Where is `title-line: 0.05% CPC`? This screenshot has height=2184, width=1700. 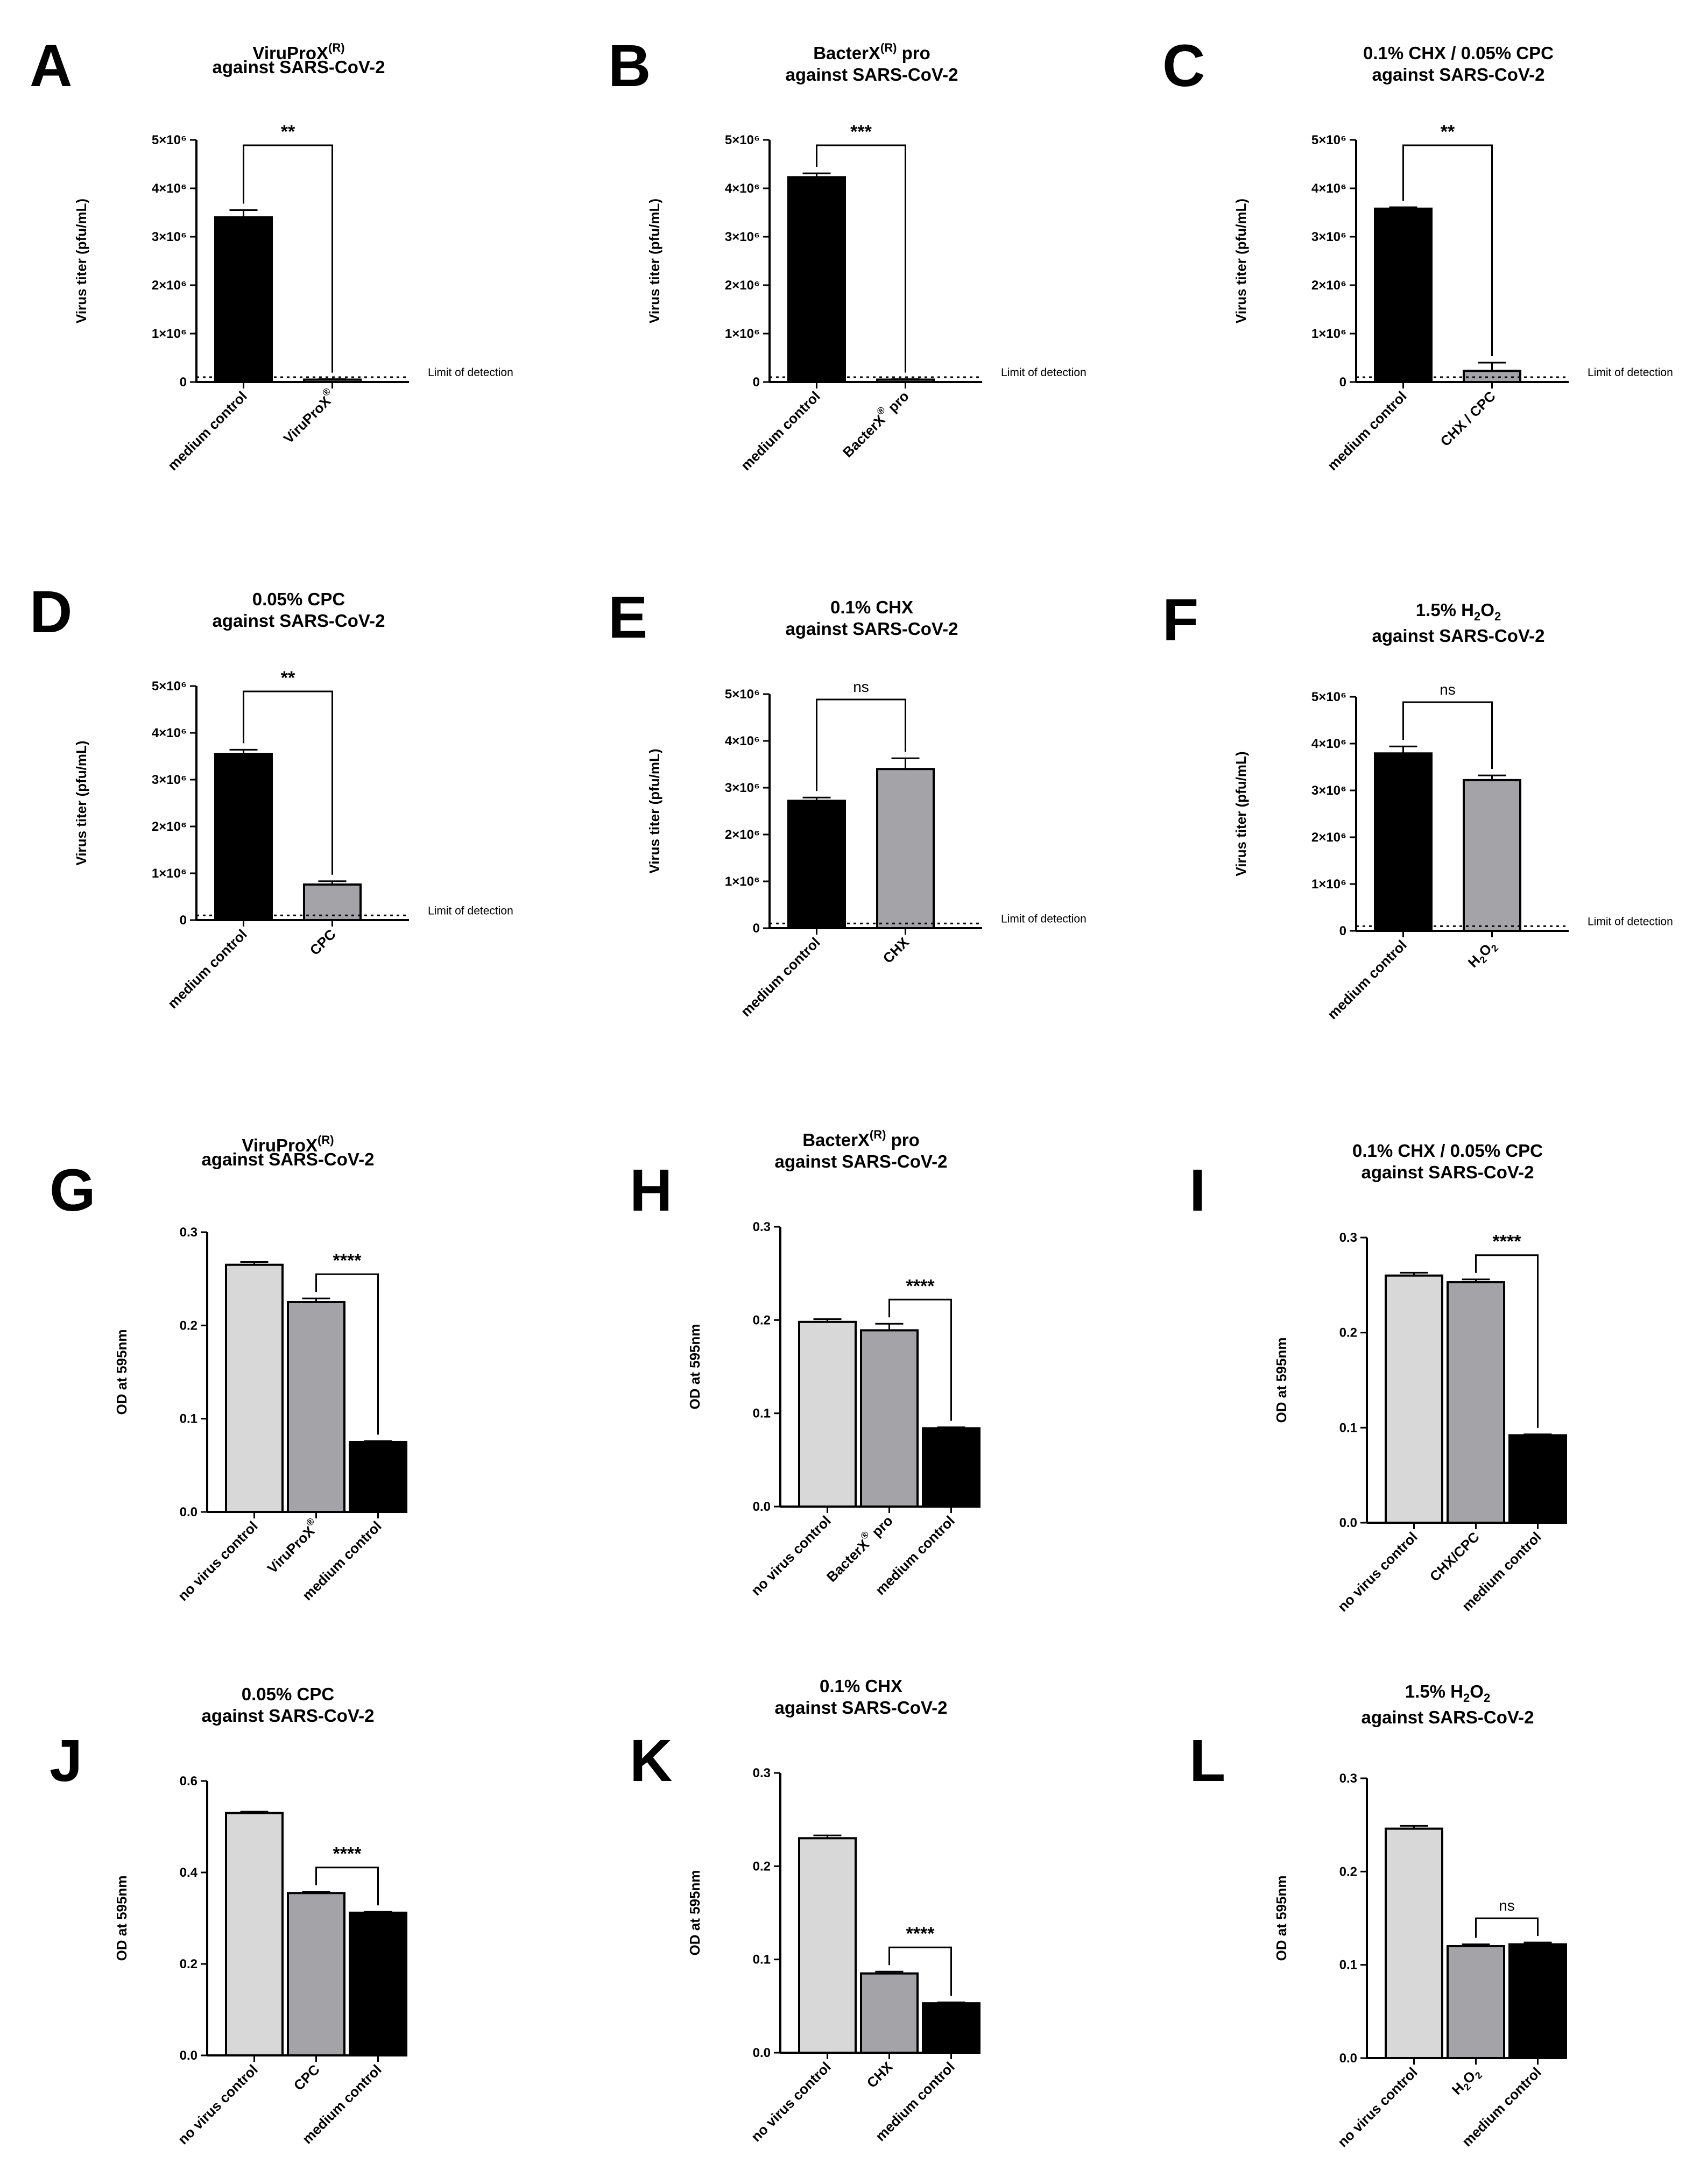
title-line: 0.05% CPC is located at coordinates (298, 599).